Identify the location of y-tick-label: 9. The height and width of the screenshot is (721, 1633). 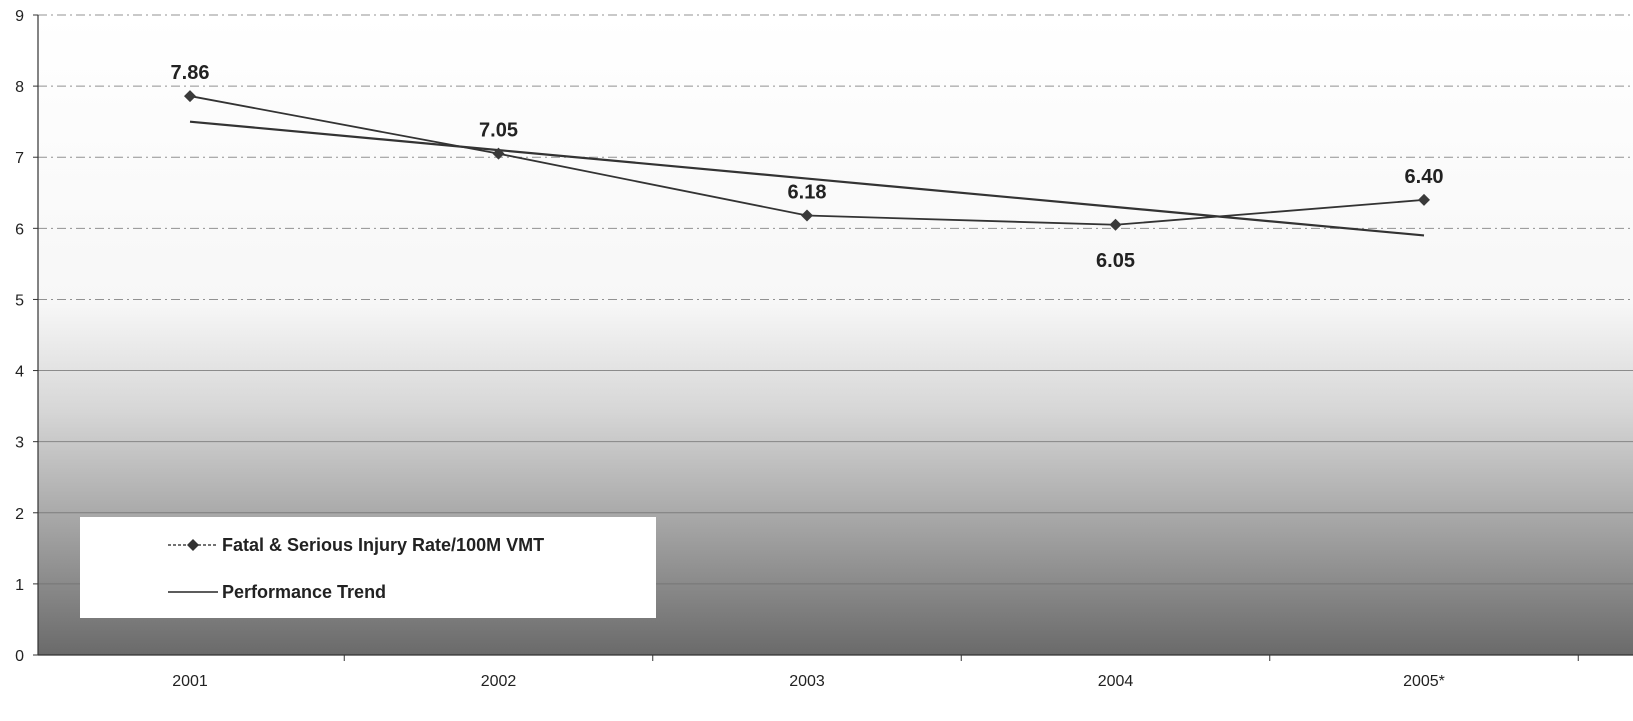
(19, 16).